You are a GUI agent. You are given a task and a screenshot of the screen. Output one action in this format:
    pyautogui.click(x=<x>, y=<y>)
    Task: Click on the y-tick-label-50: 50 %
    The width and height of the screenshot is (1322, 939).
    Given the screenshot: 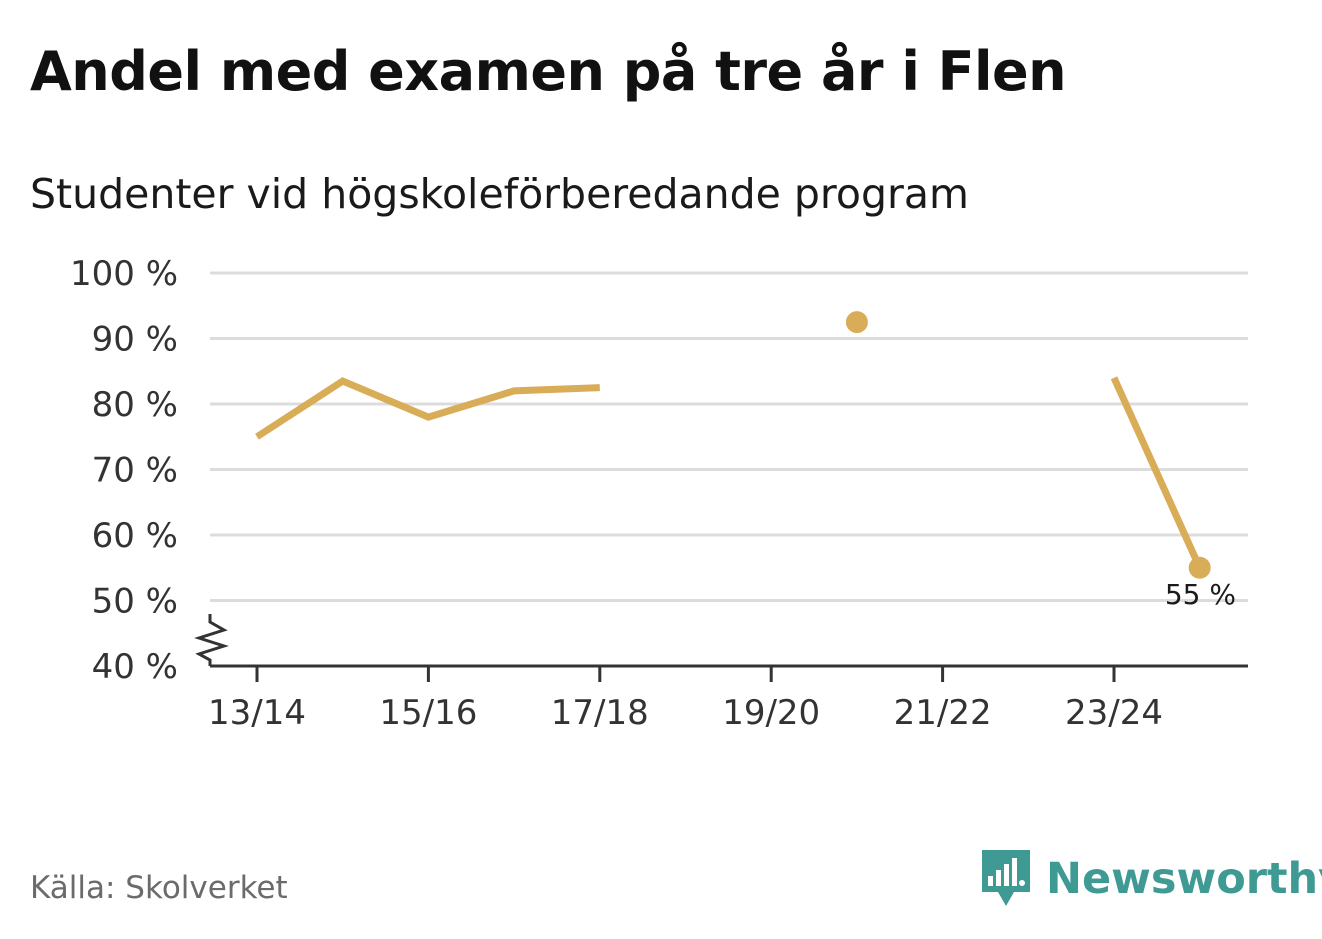 What is the action you would take?
    pyautogui.click(x=135, y=602)
    